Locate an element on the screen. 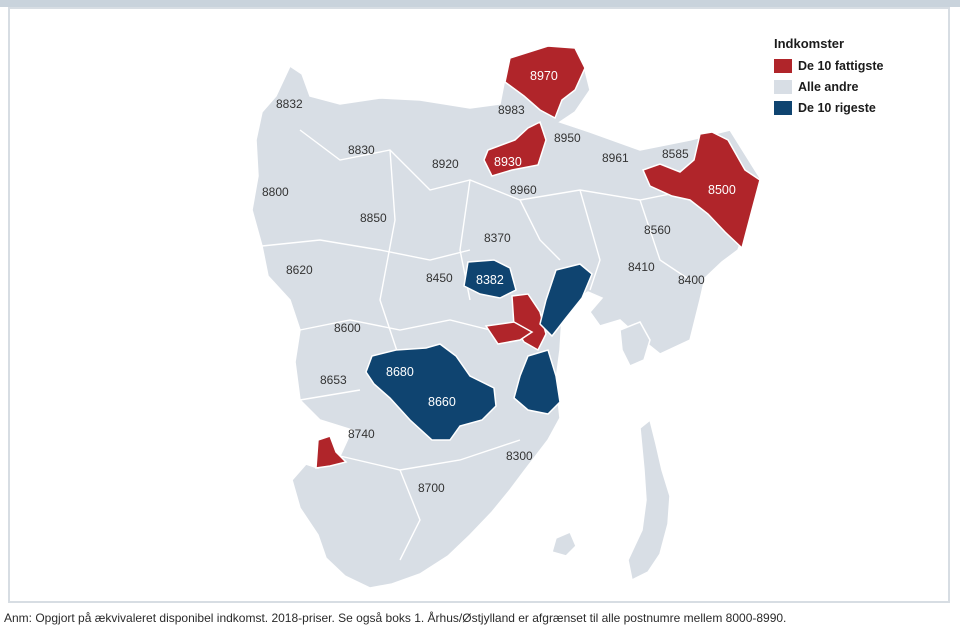 The height and width of the screenshot is (640, 960). label-8410: 8410 is located at coordinates (641, 267).